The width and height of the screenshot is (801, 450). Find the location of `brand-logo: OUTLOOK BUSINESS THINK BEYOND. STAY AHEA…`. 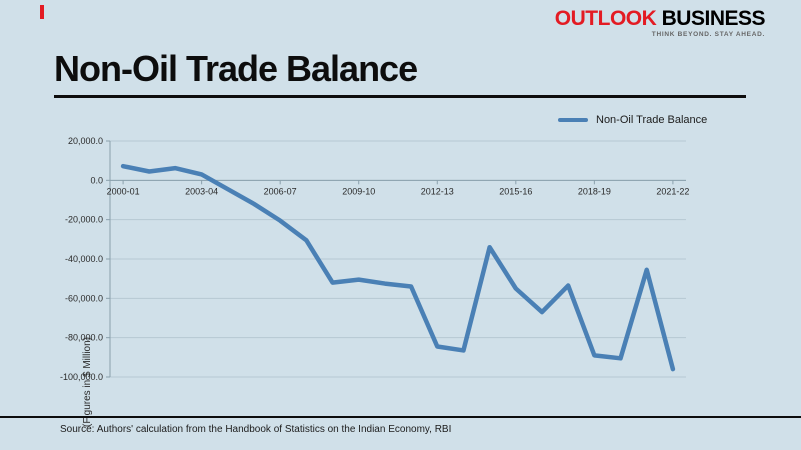

brand-logo: OUTLOOK BUSINESS THINK BEYOND. STAY AHEA… is located at coordinates (660, 23).